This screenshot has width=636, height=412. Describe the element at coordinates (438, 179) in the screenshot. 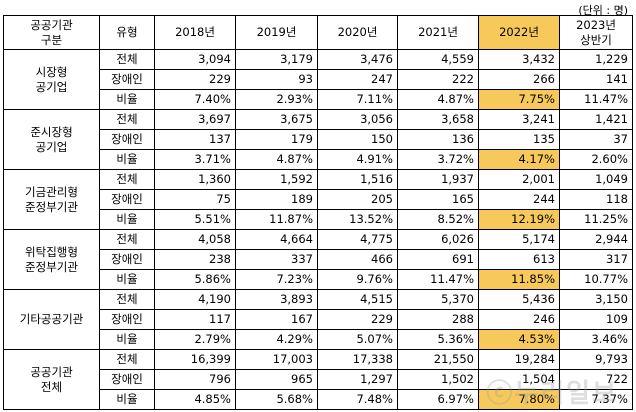

I see `value-cell: 1,937` at that location.